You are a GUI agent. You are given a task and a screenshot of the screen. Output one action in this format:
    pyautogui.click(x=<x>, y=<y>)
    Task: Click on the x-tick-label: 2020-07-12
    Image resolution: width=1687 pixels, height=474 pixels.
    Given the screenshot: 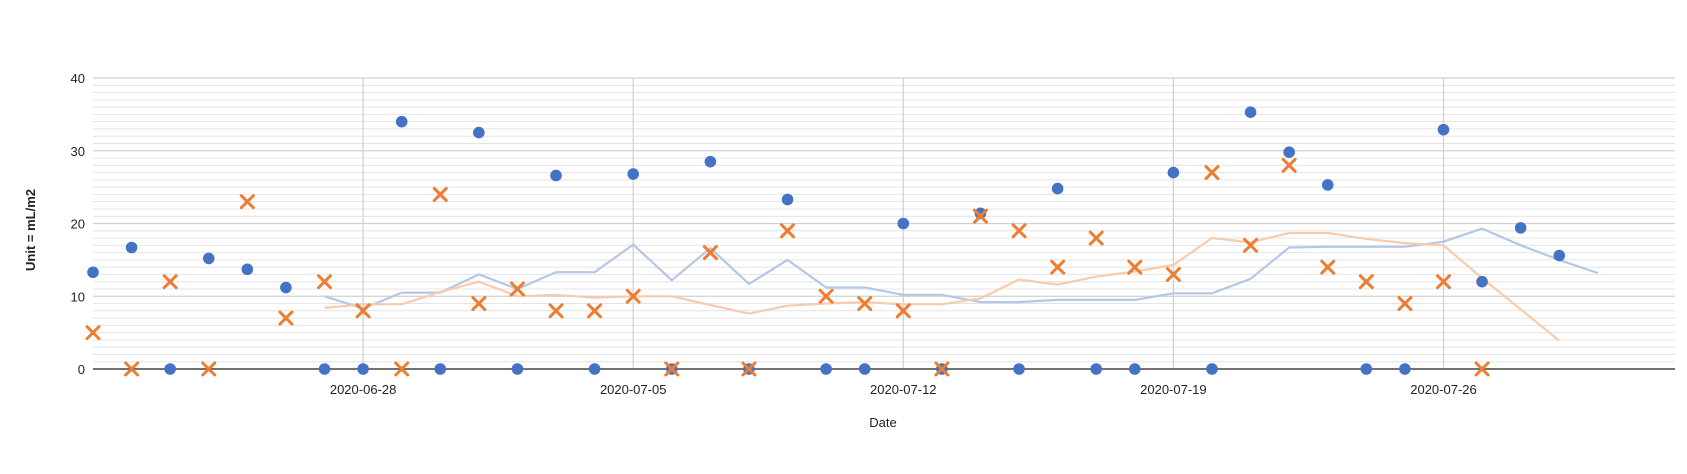 What is the action you would take?
    pyautogui.click(x=903, y=389)
    